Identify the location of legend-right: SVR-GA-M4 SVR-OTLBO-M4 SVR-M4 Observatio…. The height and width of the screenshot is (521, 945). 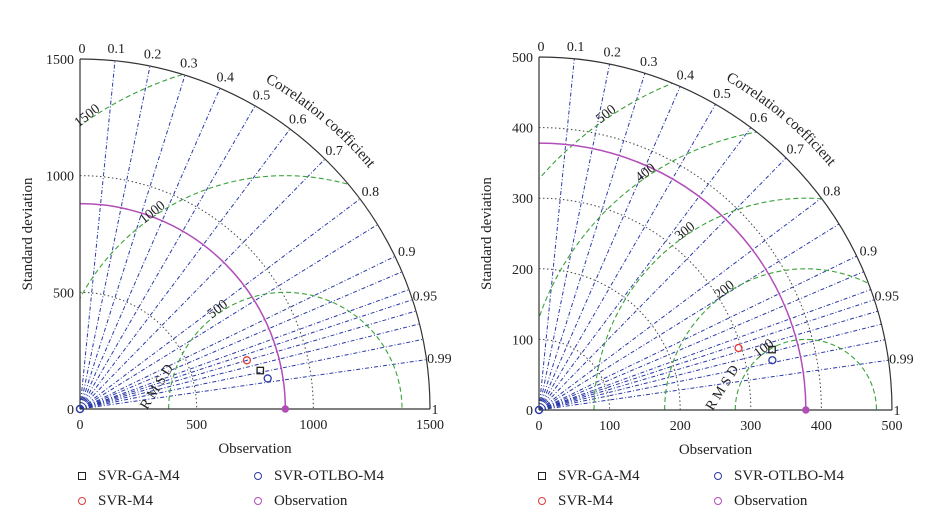
(718, 493).